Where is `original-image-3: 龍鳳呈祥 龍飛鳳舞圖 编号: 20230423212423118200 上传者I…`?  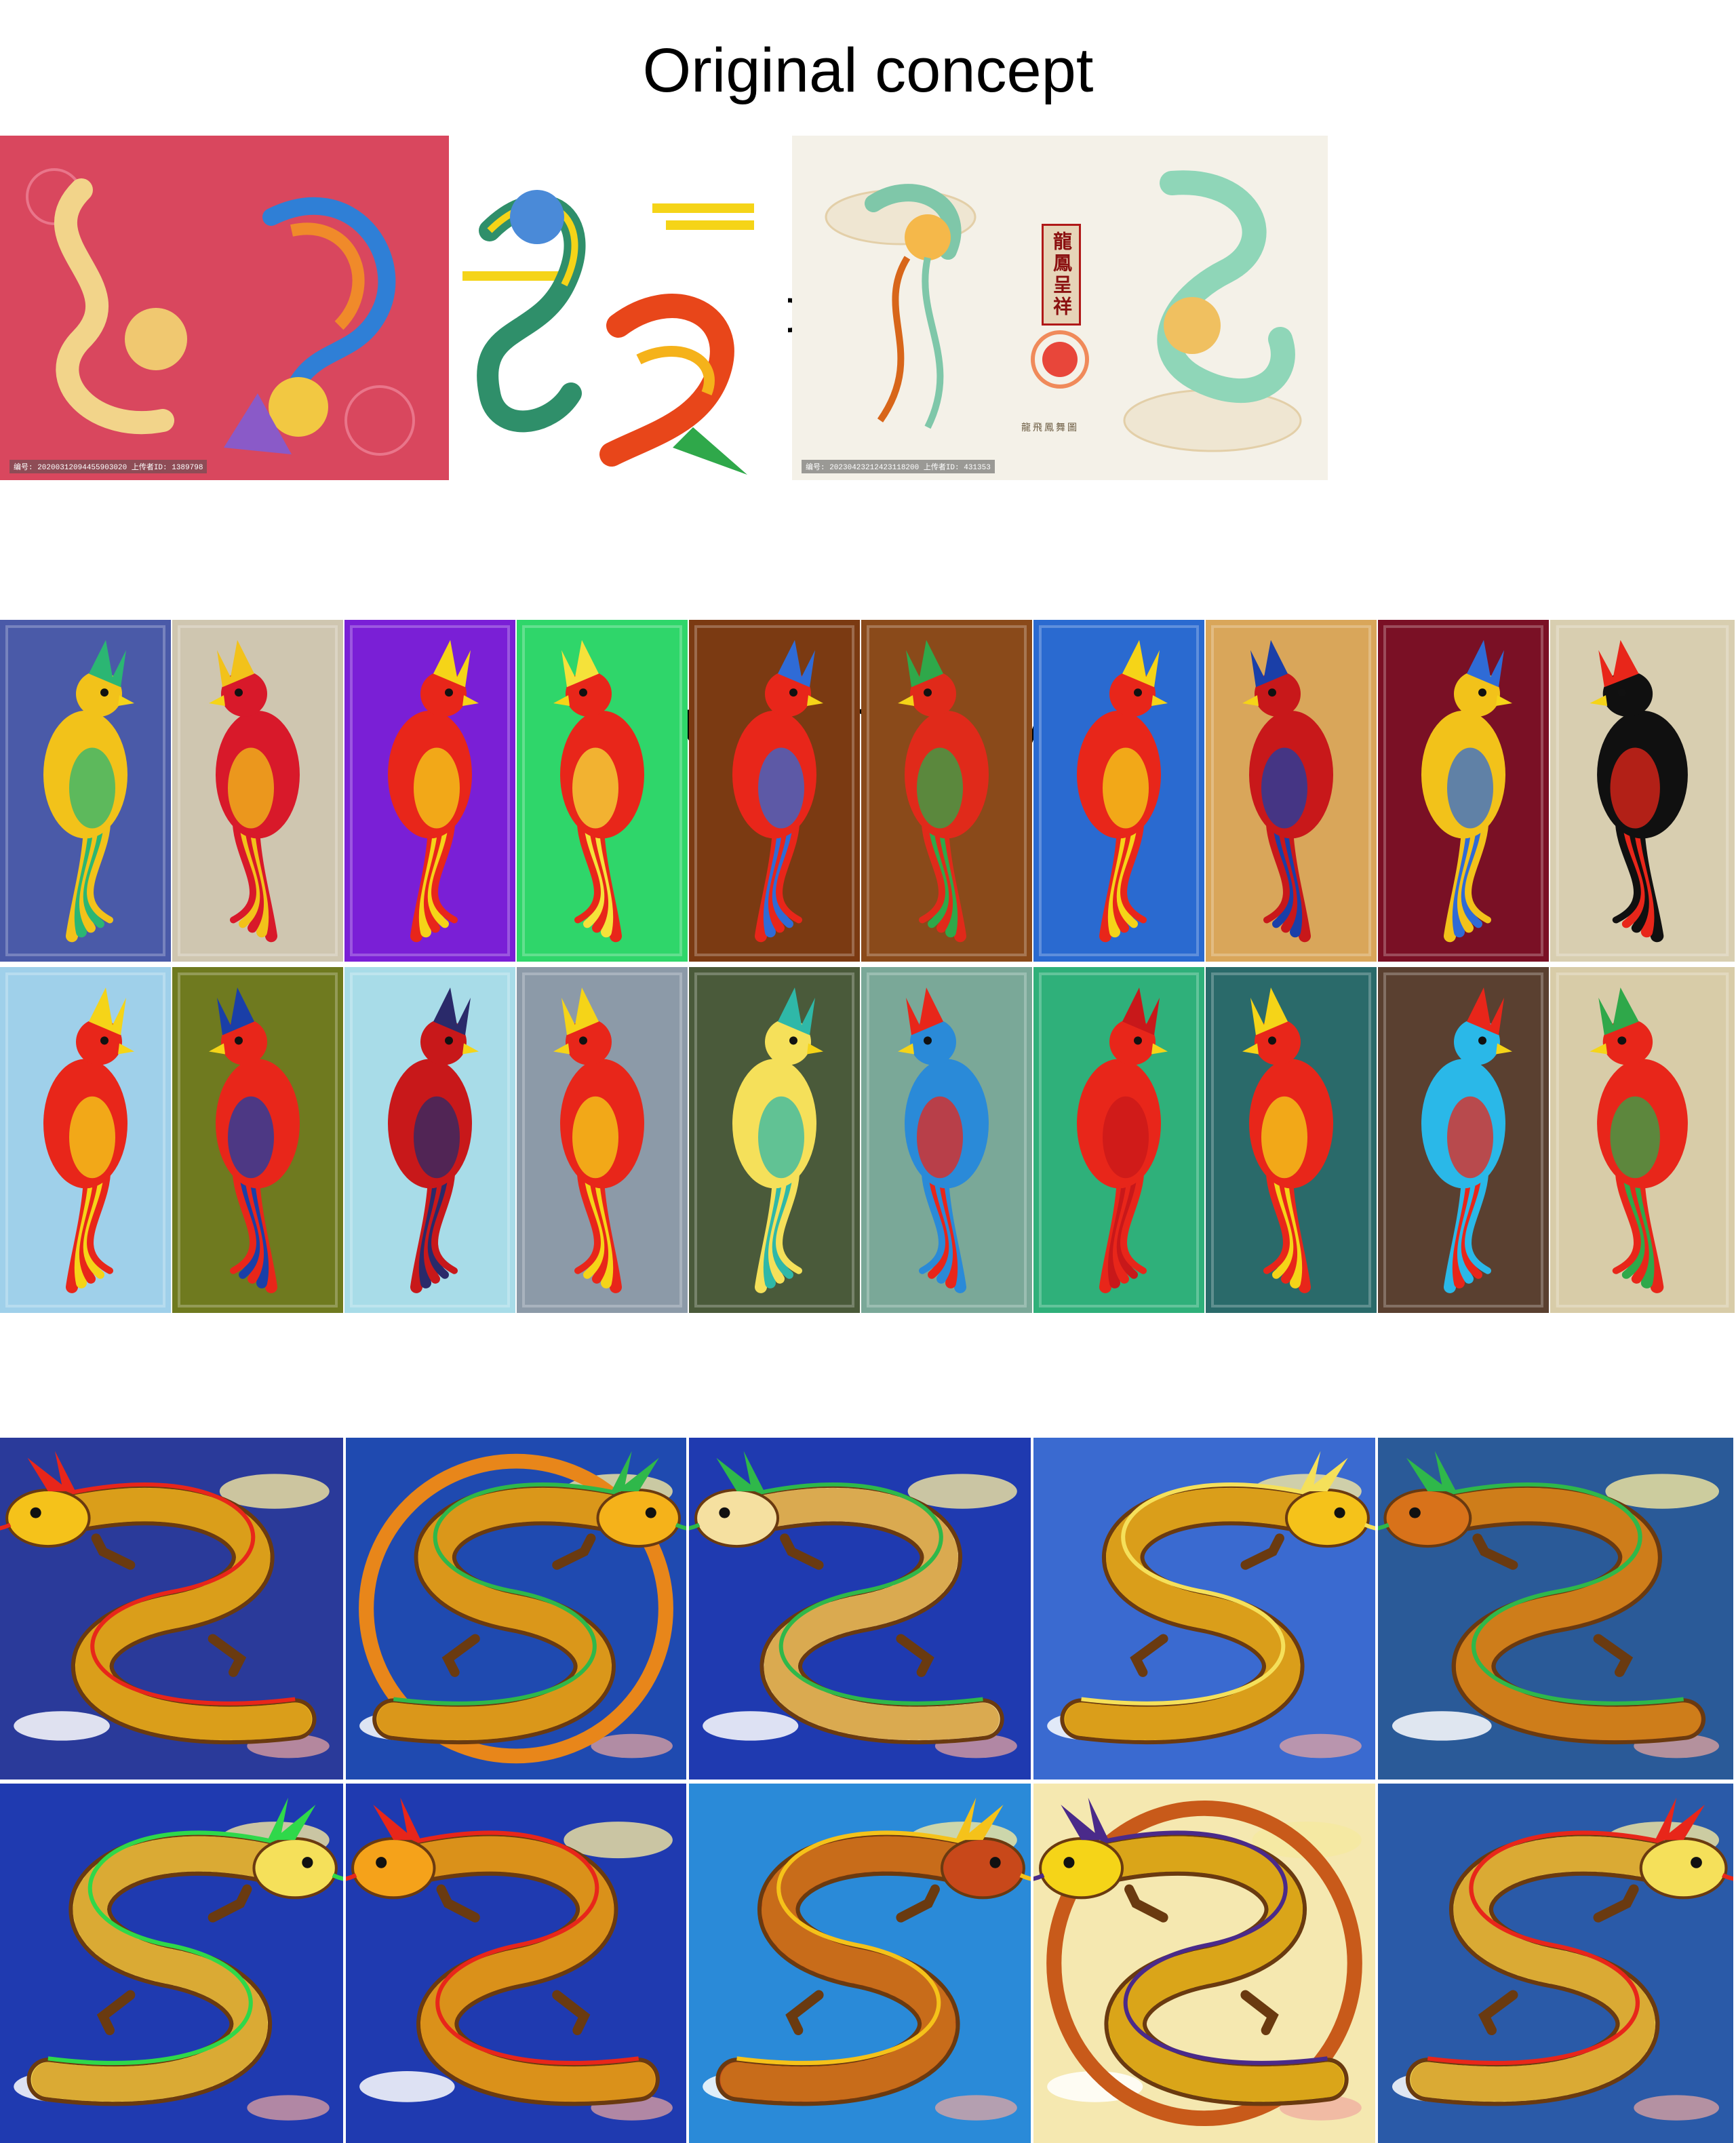 original-image-3: 龍鳳呈祥 龍飛鳳舞圖 编号: 20230423212423118200 上传者I… is located at coordinates (1060, 308).